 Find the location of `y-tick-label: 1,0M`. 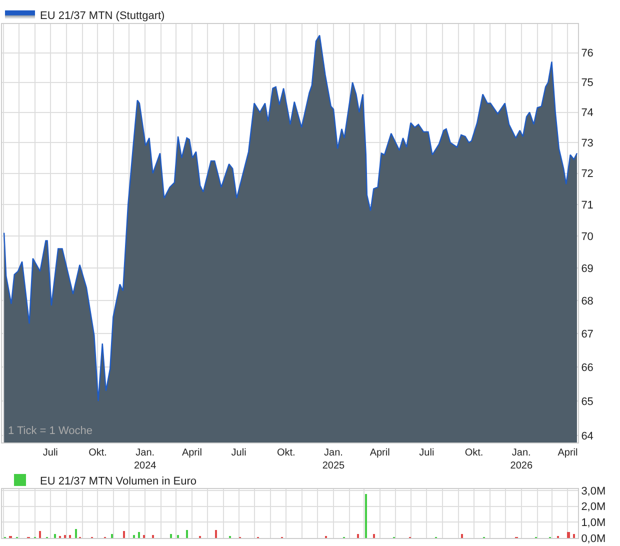

y-tick-label: 1,0M is located at coordinates (593, 523).